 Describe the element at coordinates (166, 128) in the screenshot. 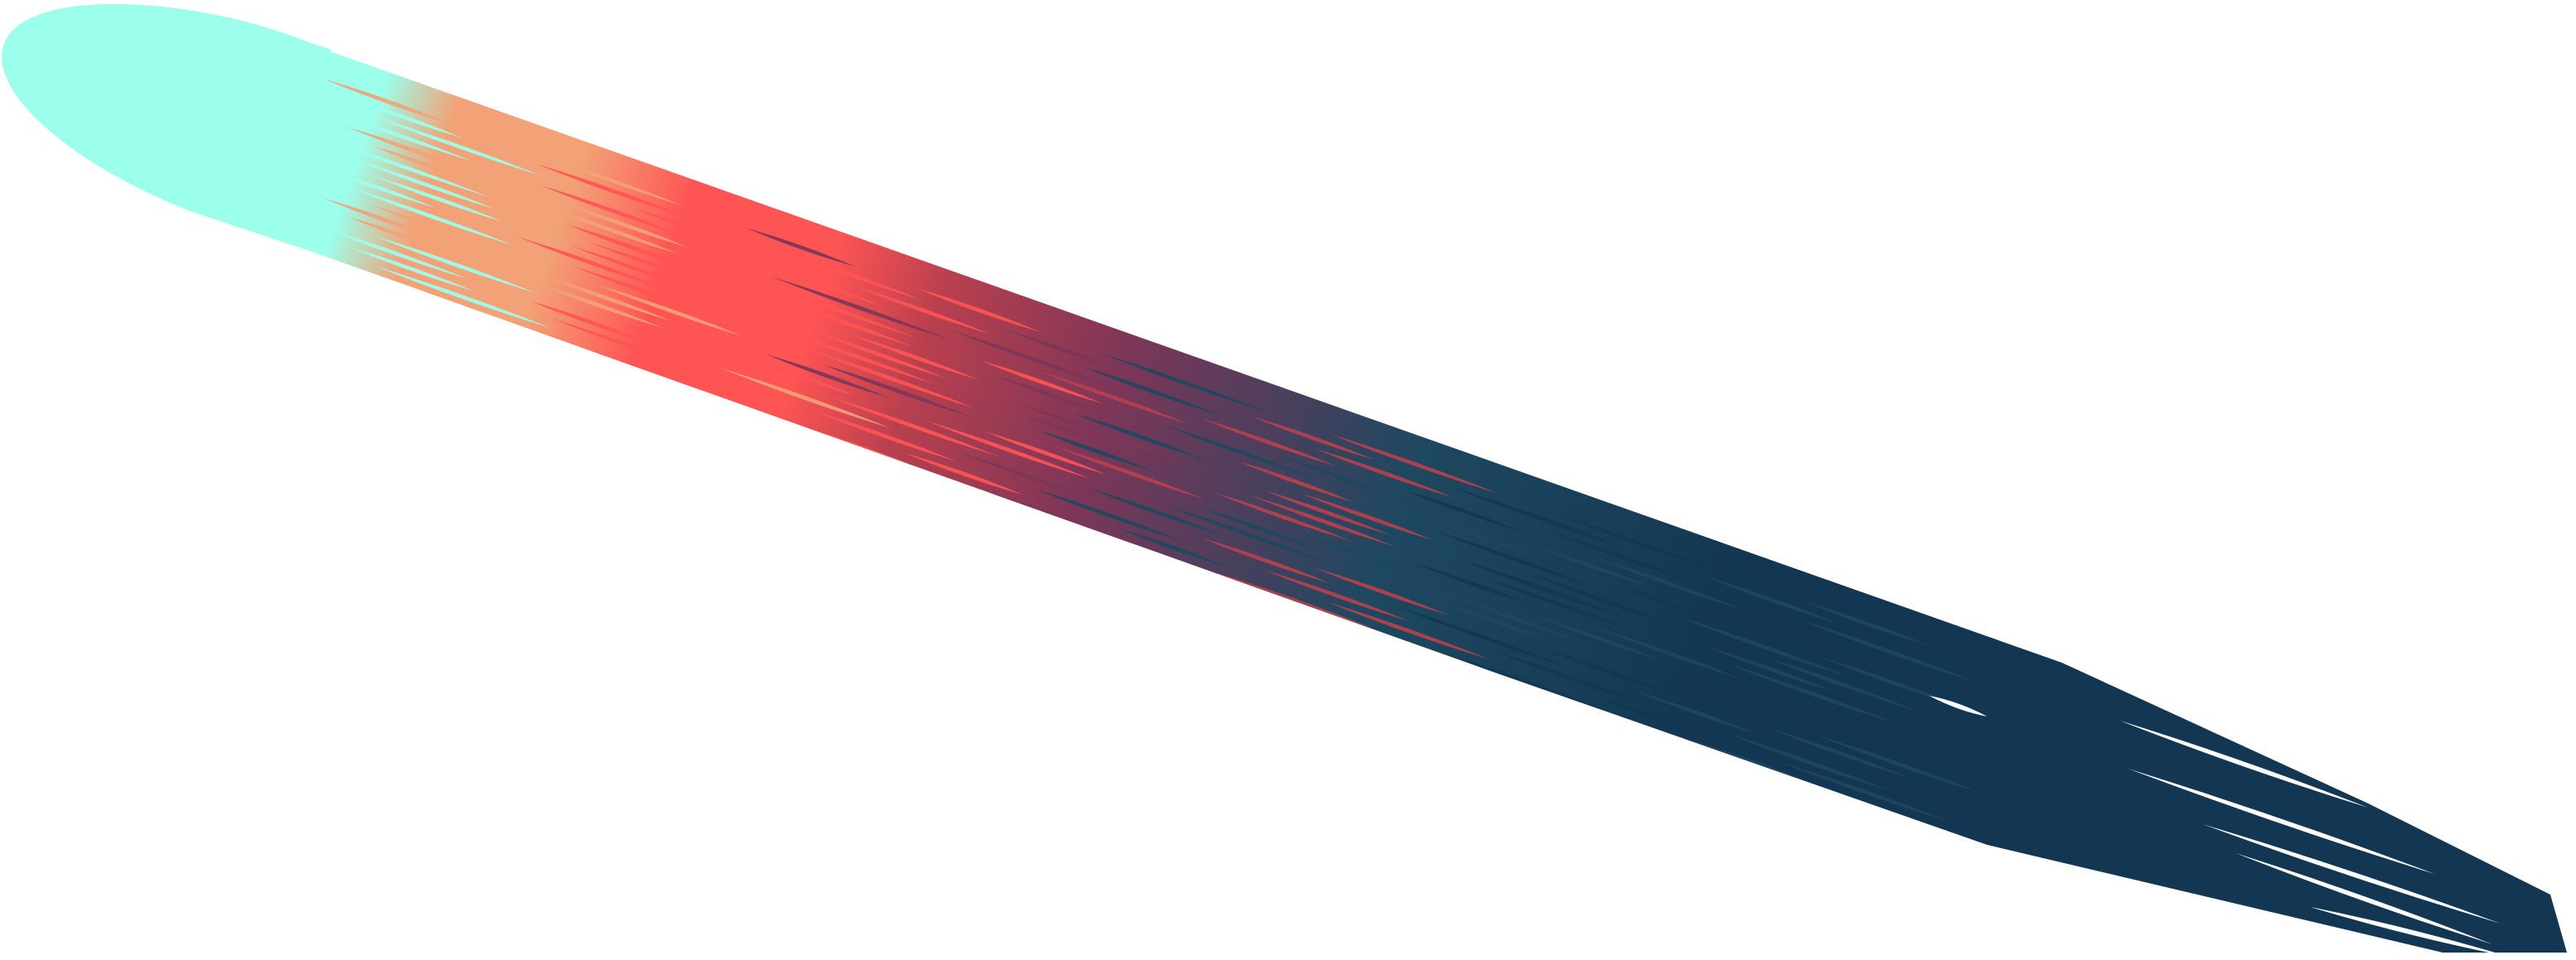

I see `streak-head` at that location.